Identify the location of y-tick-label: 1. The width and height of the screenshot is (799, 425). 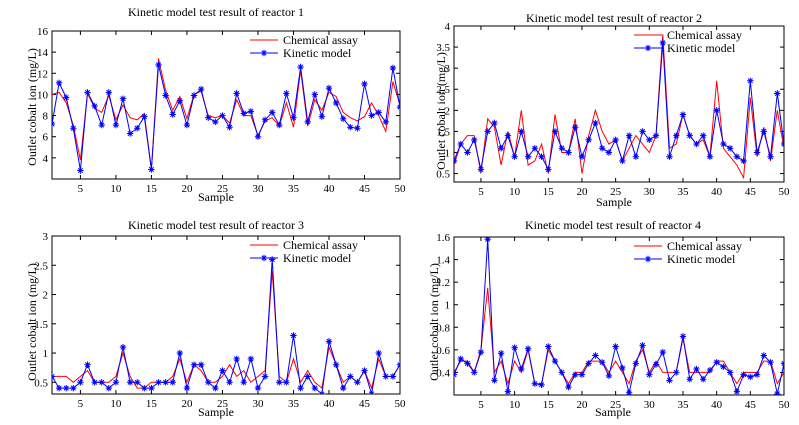
(448, 153).